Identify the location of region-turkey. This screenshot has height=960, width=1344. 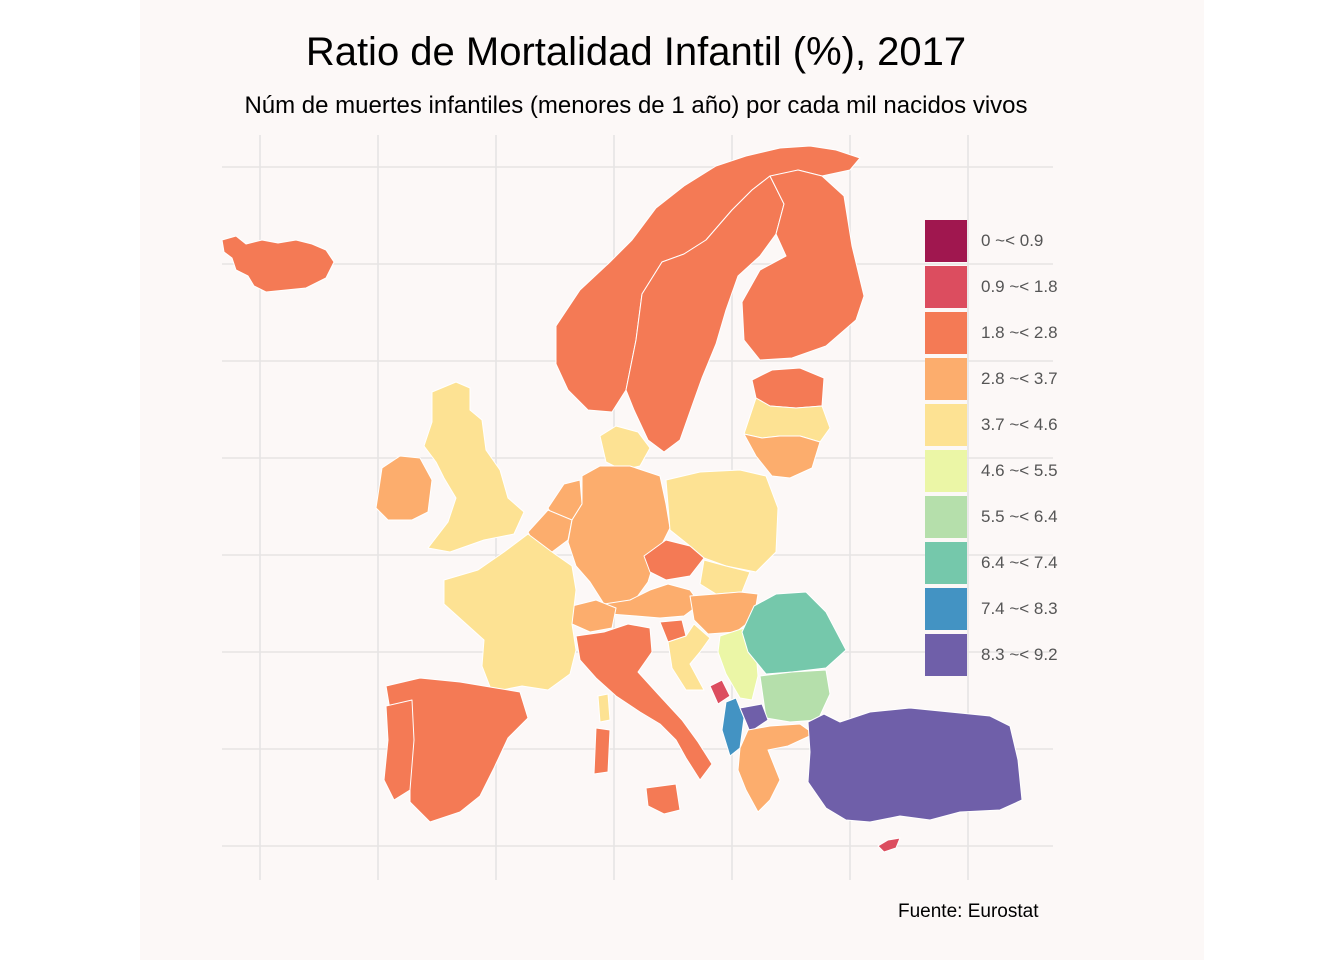
(915, 765).